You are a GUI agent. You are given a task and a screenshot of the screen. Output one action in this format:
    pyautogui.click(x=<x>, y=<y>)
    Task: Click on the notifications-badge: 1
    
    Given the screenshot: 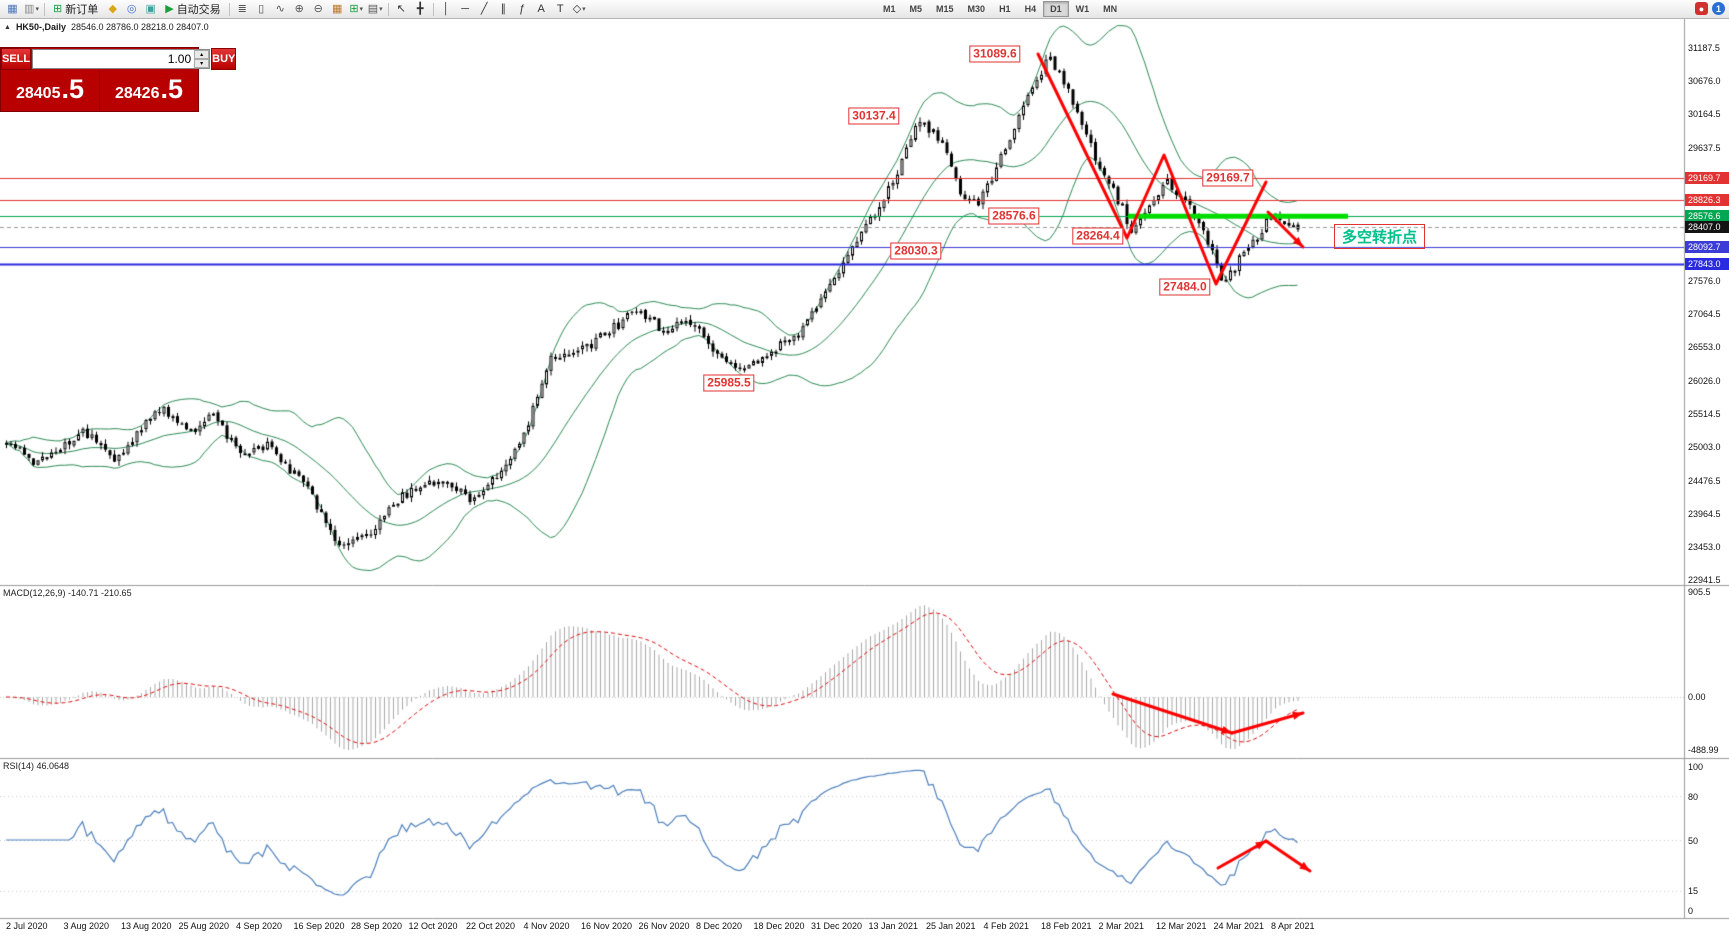 What is the action you would take?
    pyautogui.click(x=1718, y=8)
    